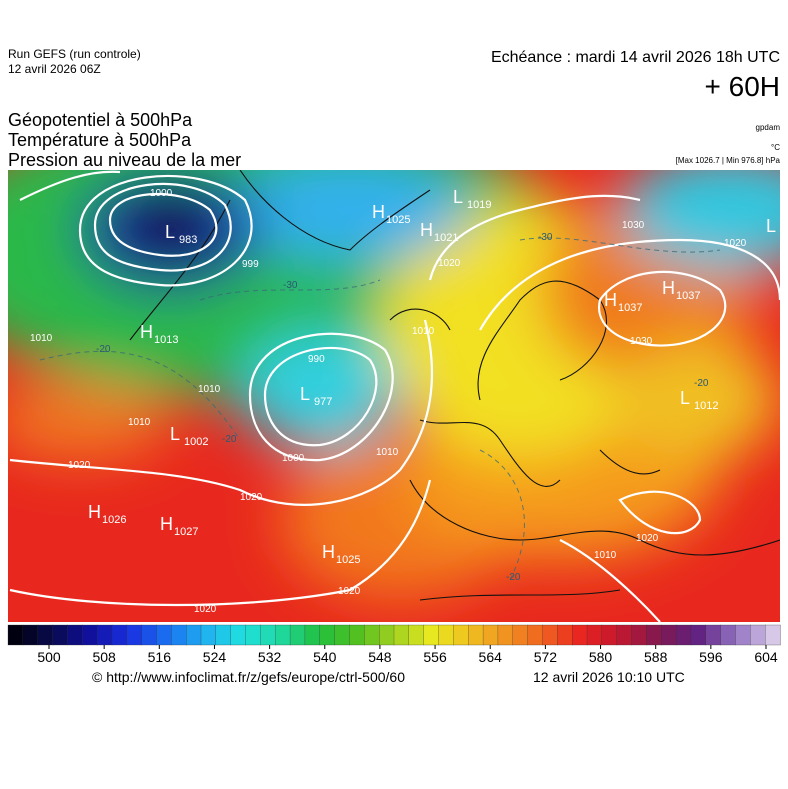 The height and width of the screenshot is (789, 788). Describe the element at coordinates (766, 657) in the screenshot. I see `colorbar-tick-label: 604` at that location.